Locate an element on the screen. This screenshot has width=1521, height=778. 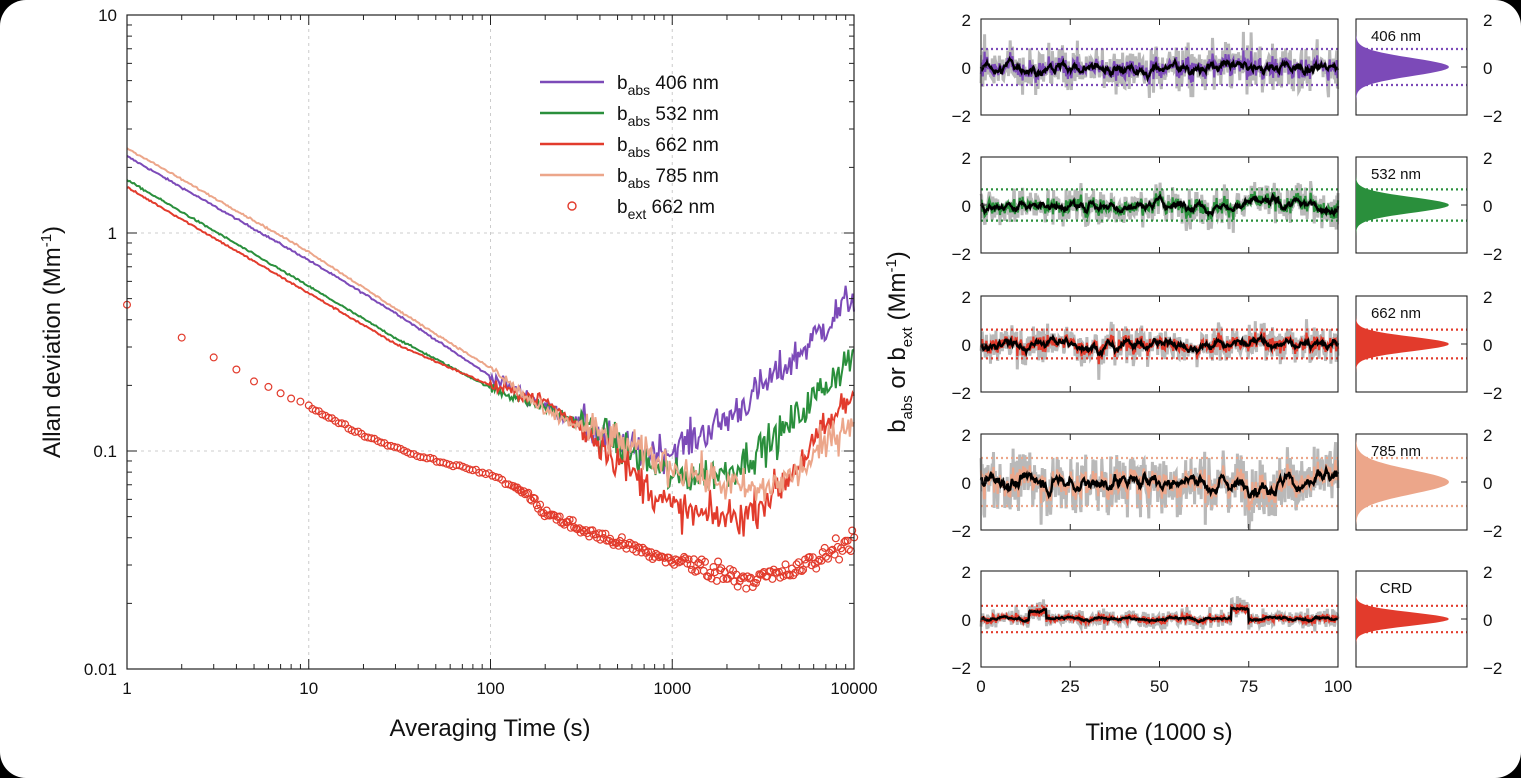
x-tick-label: 1000 is located at coordinates (672, 688).